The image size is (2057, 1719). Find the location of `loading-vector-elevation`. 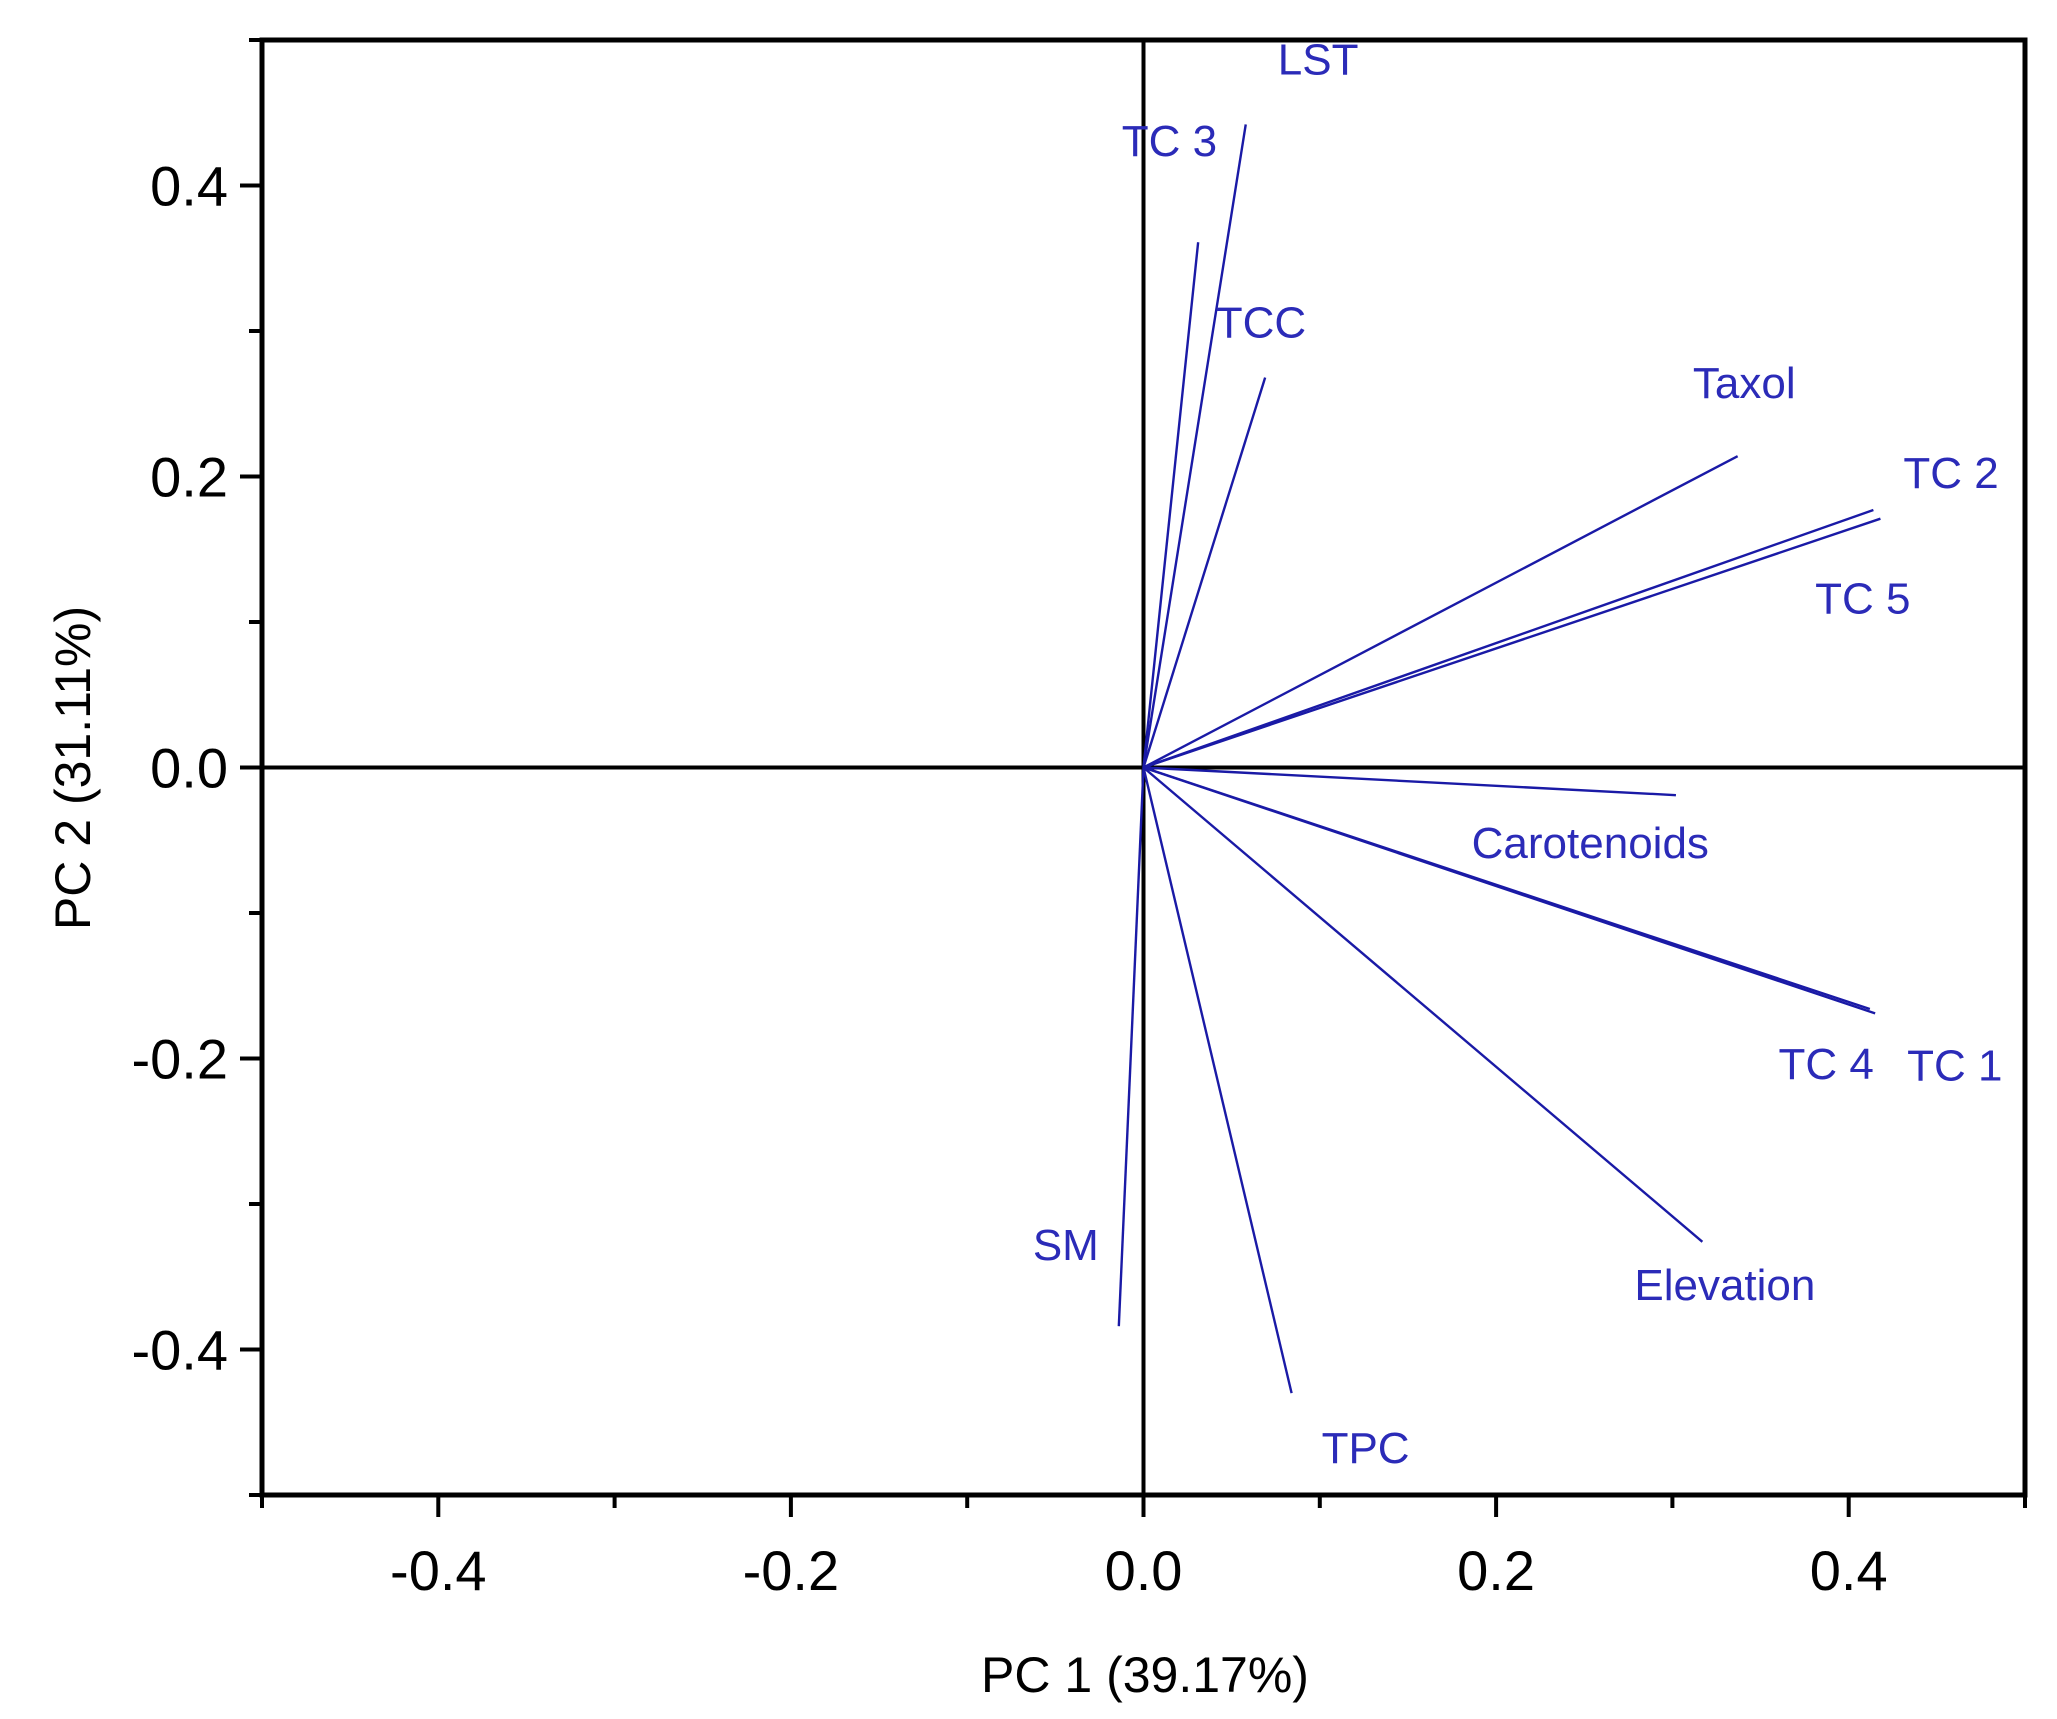

loading-vector-elevation is located at coordinates (1423, 1004).